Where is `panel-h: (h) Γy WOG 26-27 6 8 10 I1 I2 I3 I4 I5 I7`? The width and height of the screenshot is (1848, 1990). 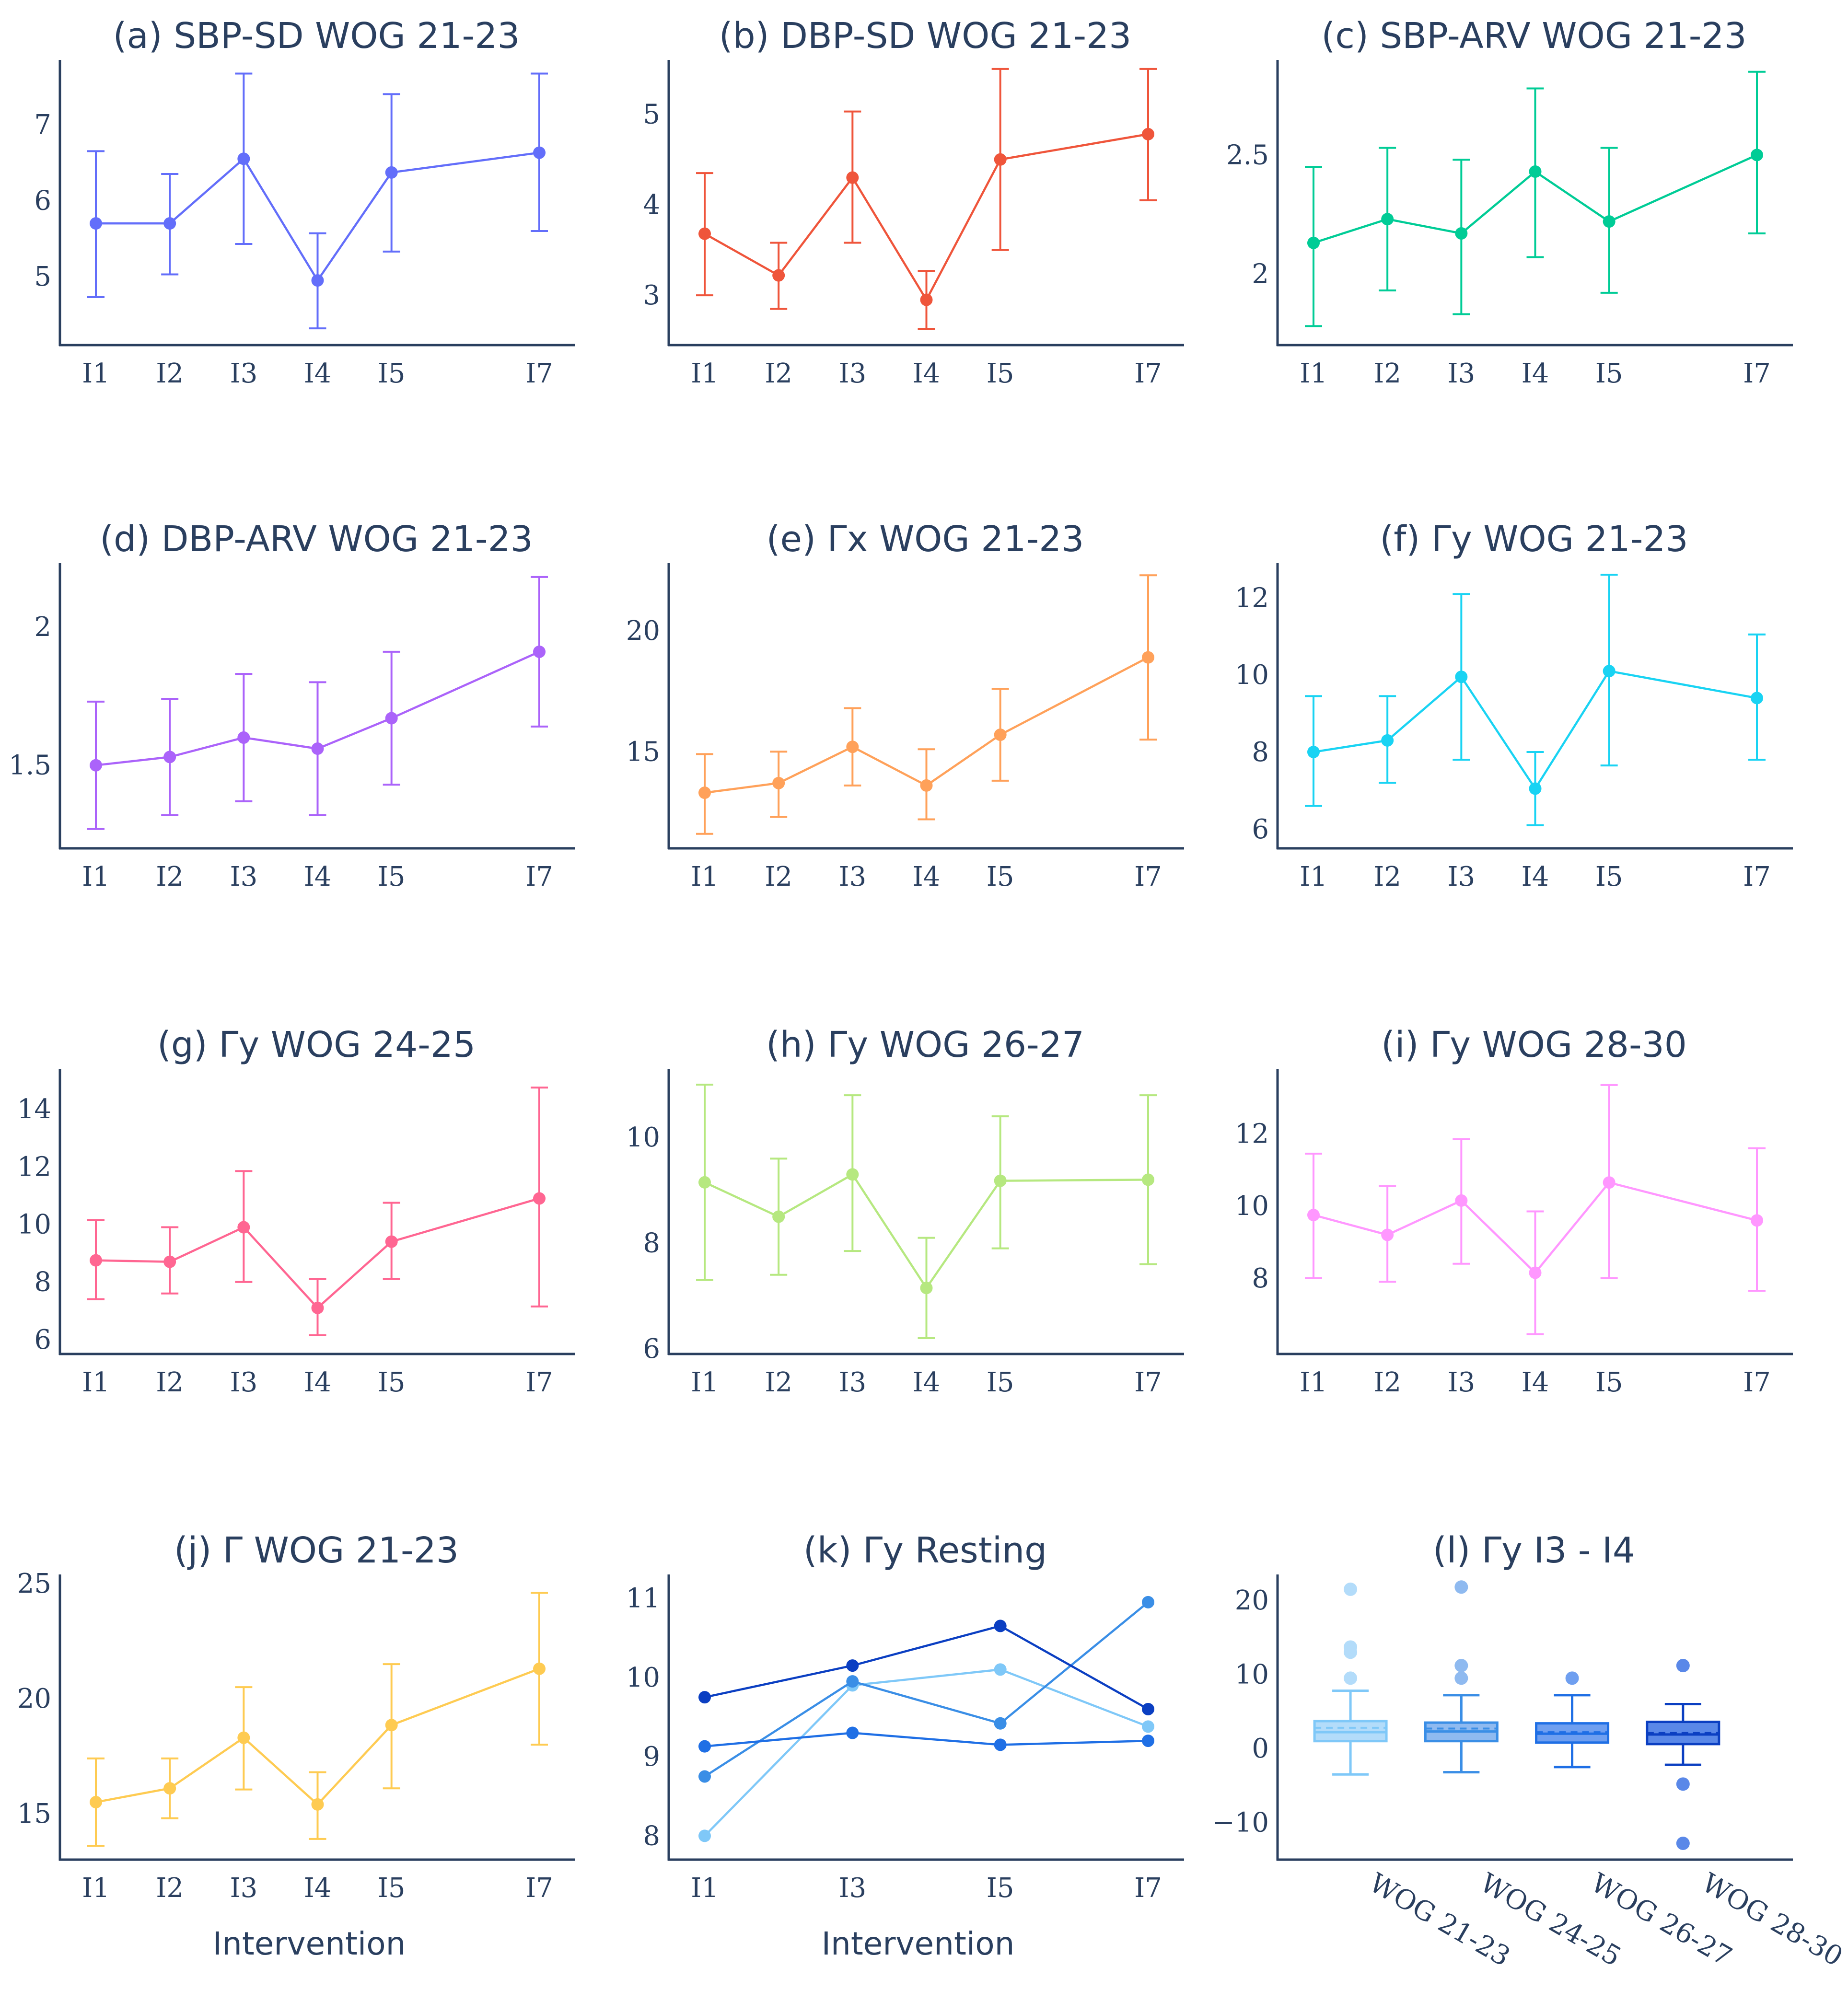
panel-h: (h) Γy WOG 26-27 6 8 10 I1 I2 I3 I4 I5 I7 is located at coordinates (905, 1211).